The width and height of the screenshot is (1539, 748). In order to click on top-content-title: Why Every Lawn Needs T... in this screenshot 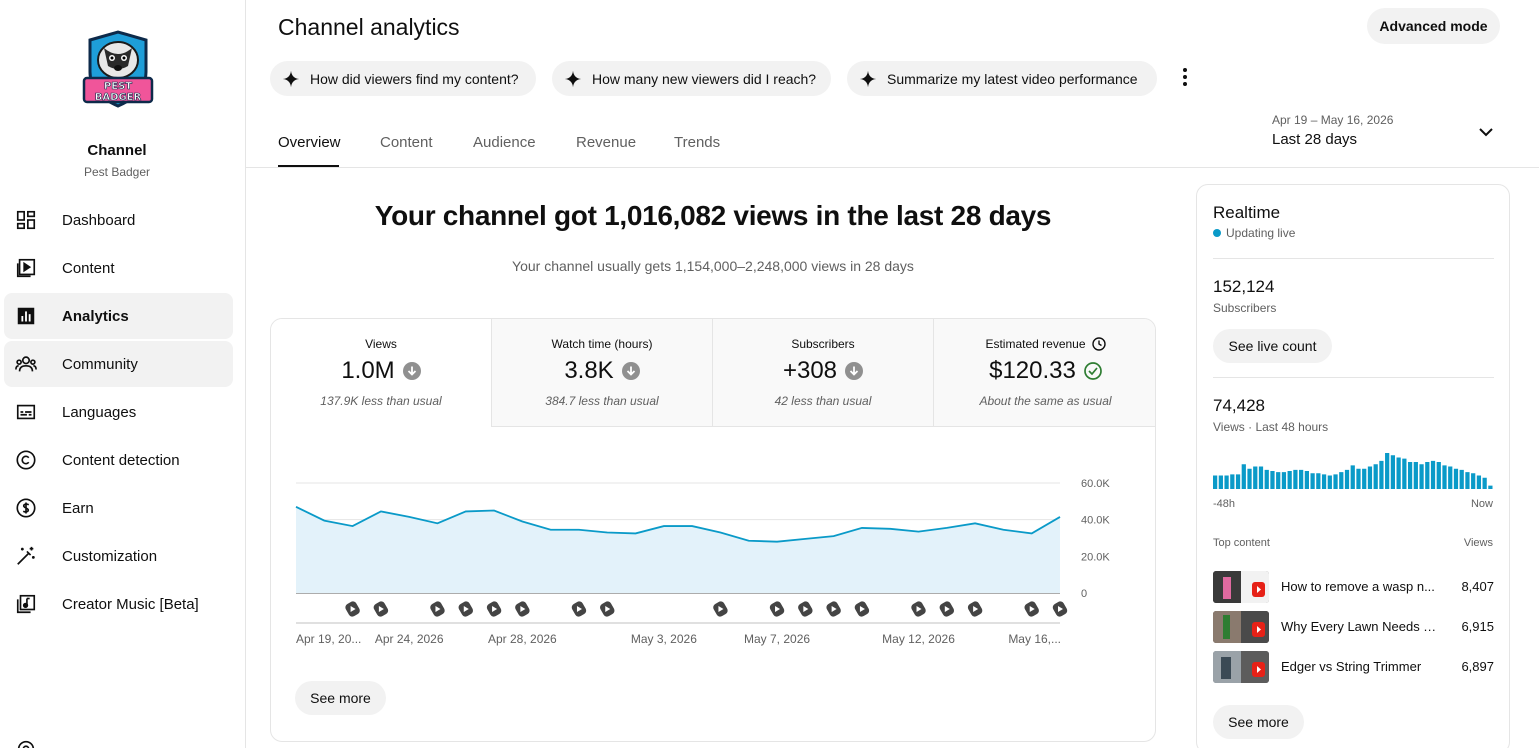, I will do `click(1360, 626)`.